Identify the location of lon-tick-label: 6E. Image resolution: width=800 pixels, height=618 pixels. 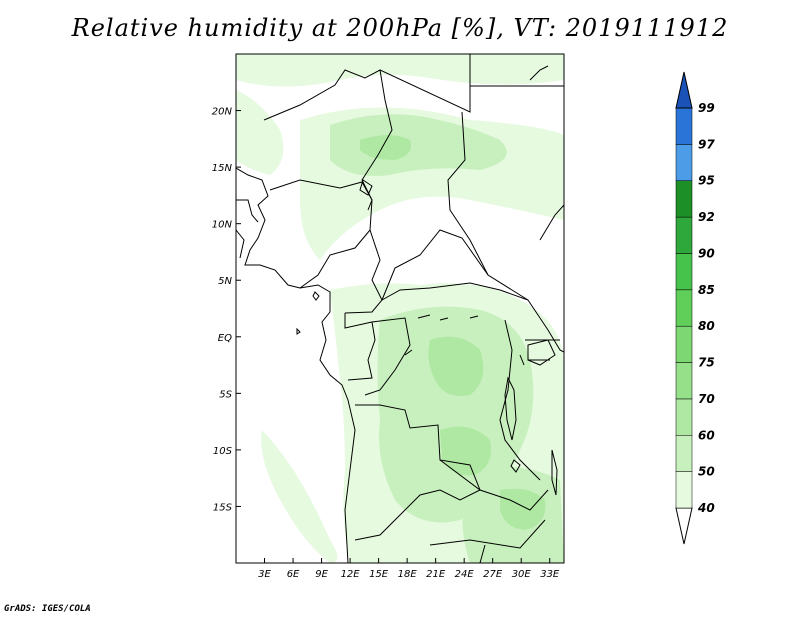
(293, 574).